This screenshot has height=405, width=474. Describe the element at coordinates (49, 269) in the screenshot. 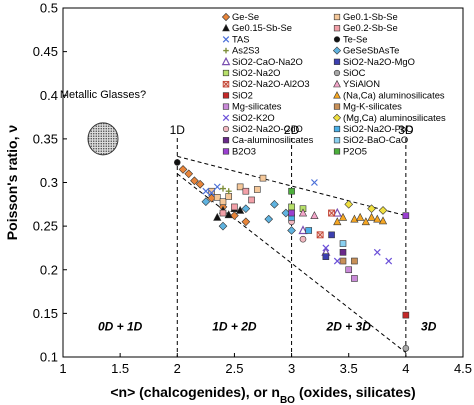

I see `y-tick-label: 0.2` at that location.